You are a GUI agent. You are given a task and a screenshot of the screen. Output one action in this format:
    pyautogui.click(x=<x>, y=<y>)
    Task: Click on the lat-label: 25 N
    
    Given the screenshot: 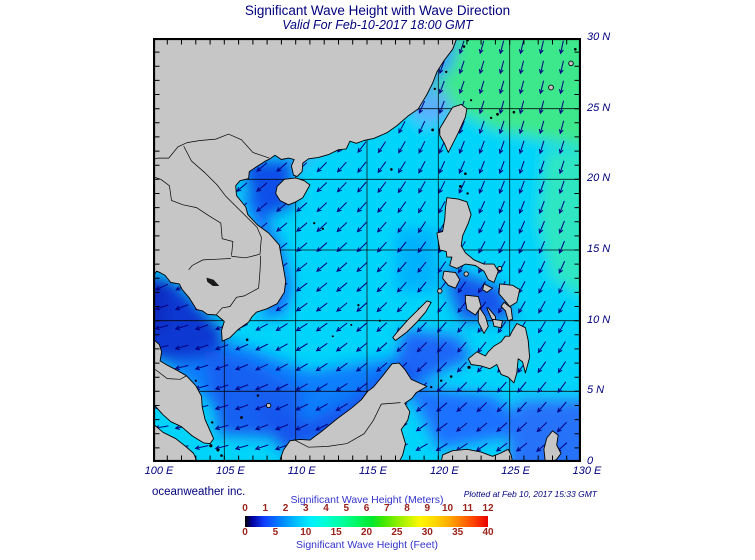 What is the action you would take?
    pyautogui.click(x=599, y=107)
    